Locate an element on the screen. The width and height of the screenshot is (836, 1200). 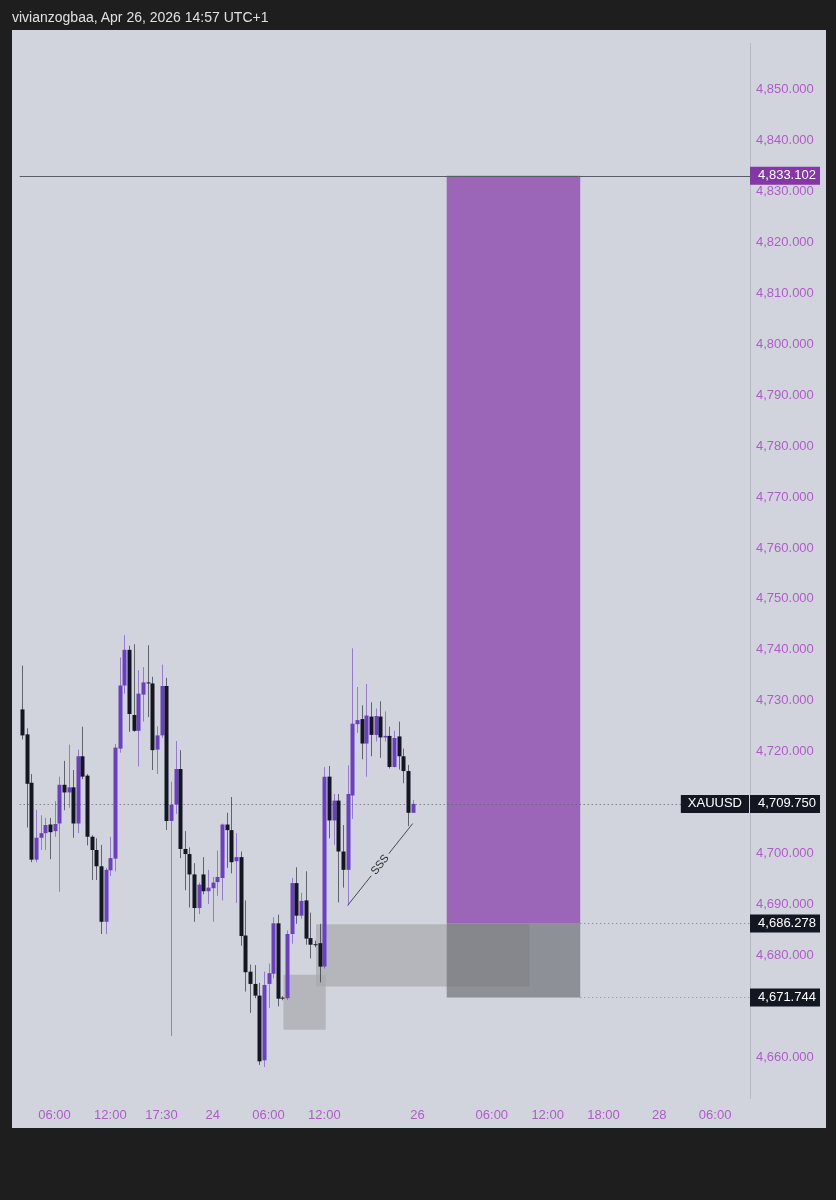
x-tick-label: 18:00 is located at coordinates (603, 1115).